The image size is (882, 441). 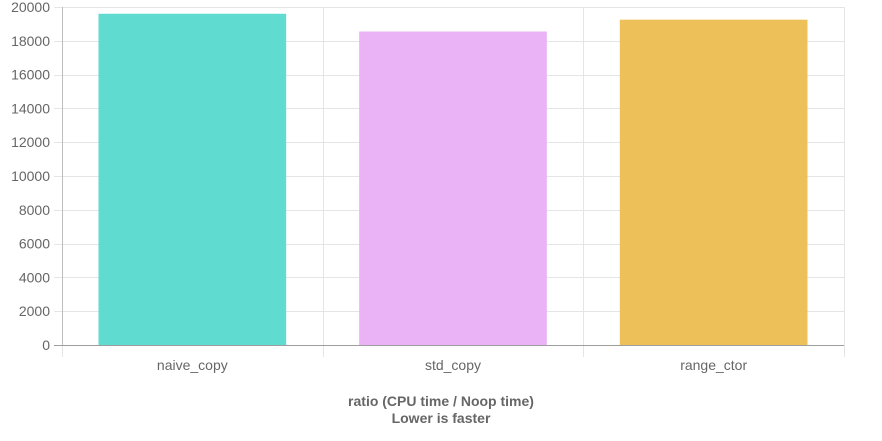 What do you see at coordinates (441, 401) in the screenshot?
I see `x-axis-title-line-1: ratio (CPU time / Noop time)` at bounding box center [441, 401].